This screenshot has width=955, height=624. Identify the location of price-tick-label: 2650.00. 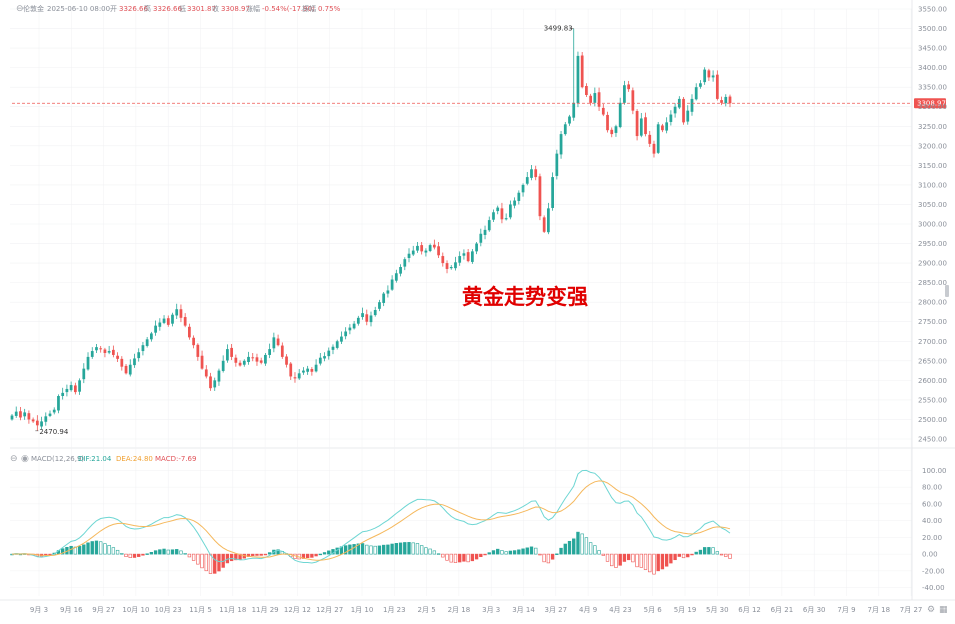
(932, 361).